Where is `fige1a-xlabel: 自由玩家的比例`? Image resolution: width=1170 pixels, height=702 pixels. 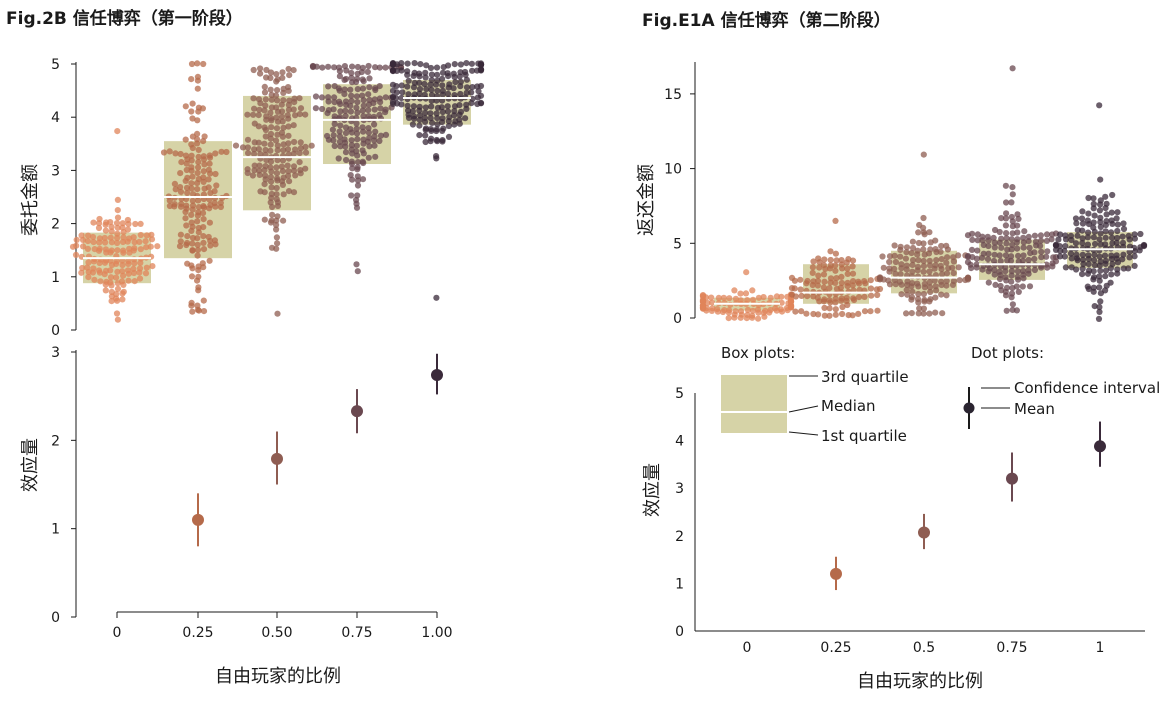 fige1a-xlabel: 自由玩家的比例 is located at coordinates (920, 681).